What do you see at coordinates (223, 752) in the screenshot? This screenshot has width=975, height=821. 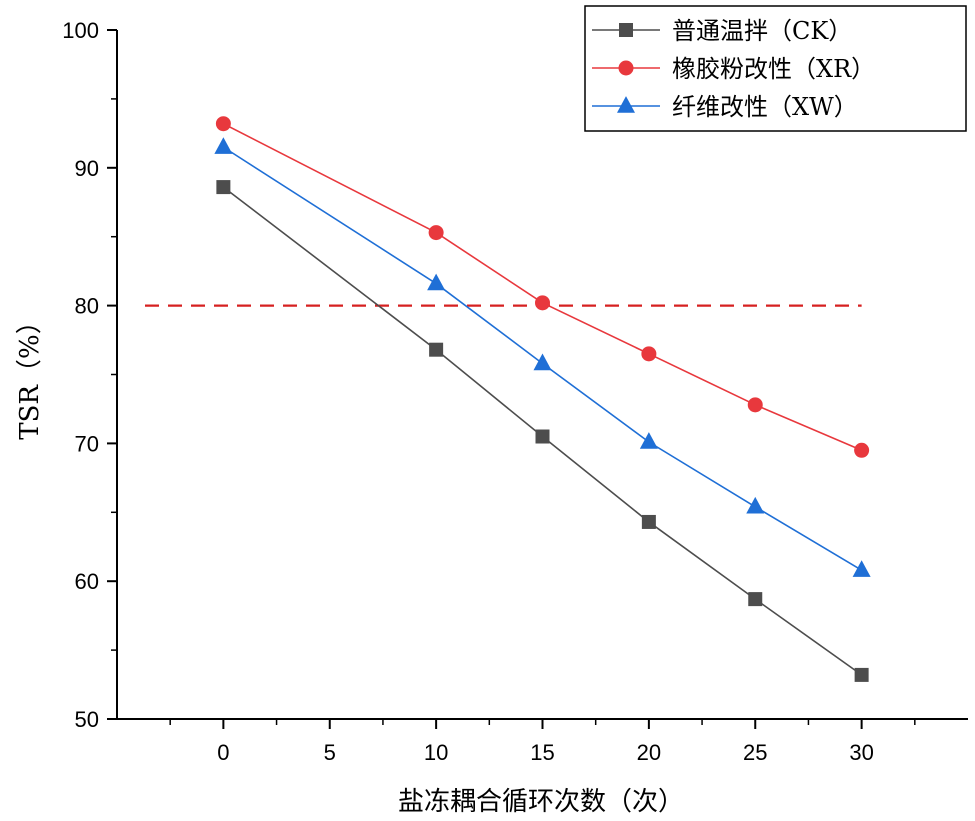 I see `x-tick-label: 0` at bounding box center [223, 752].